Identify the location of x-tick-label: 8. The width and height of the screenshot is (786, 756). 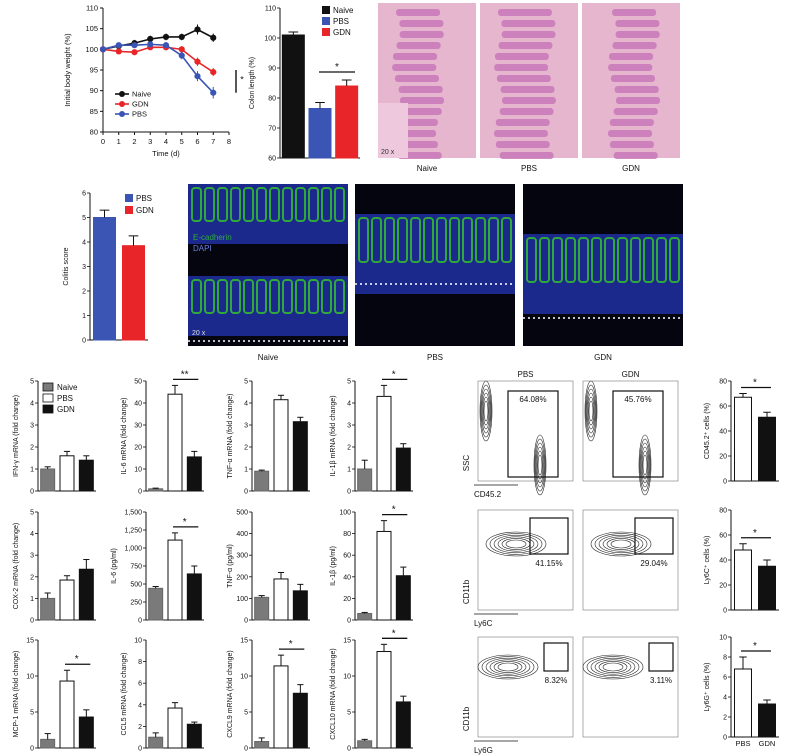
(229, 141).